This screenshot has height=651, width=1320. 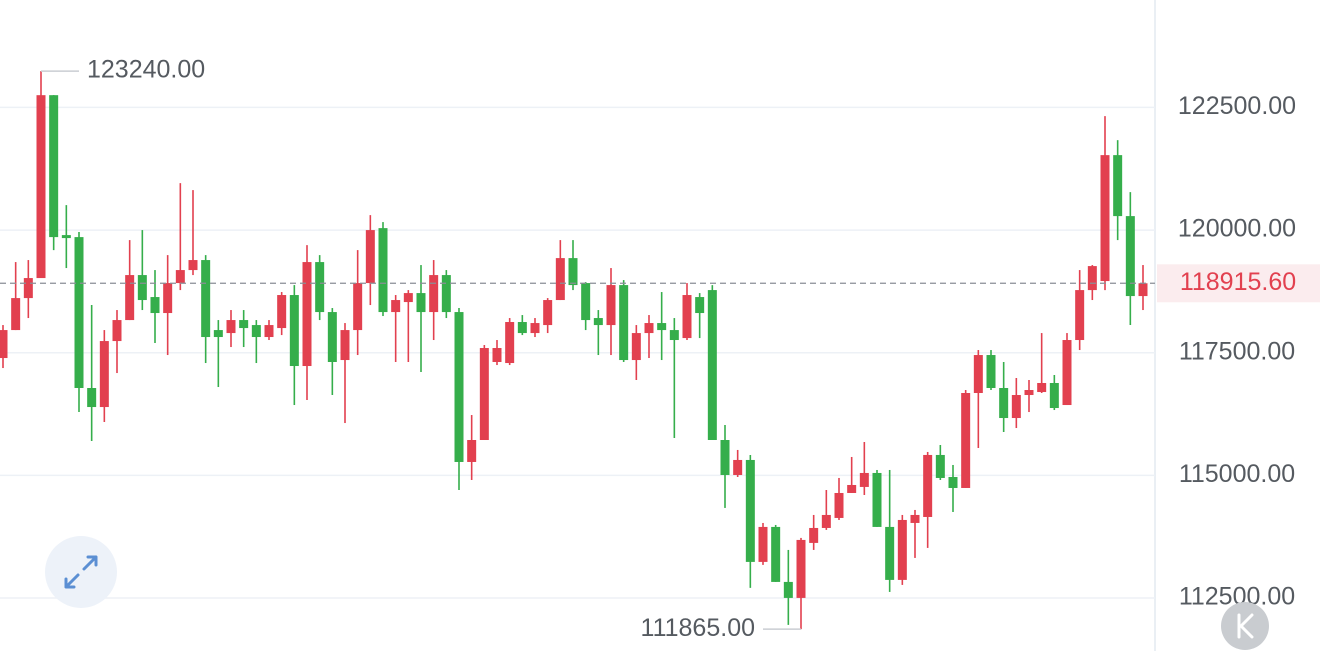 I want to click on expand-icon, so click(x=81, y=572).